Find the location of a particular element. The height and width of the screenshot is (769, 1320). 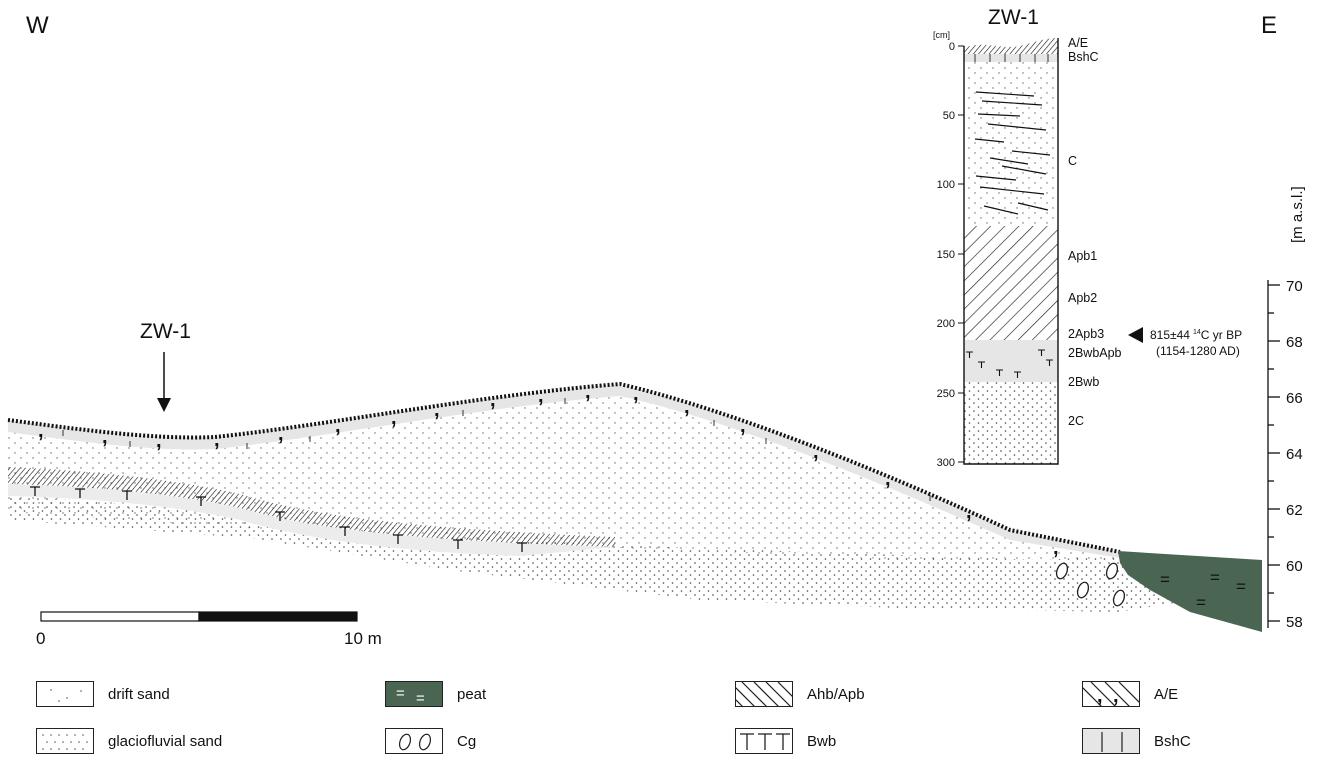

bshc-ticks is located at coordinates (496, 449).